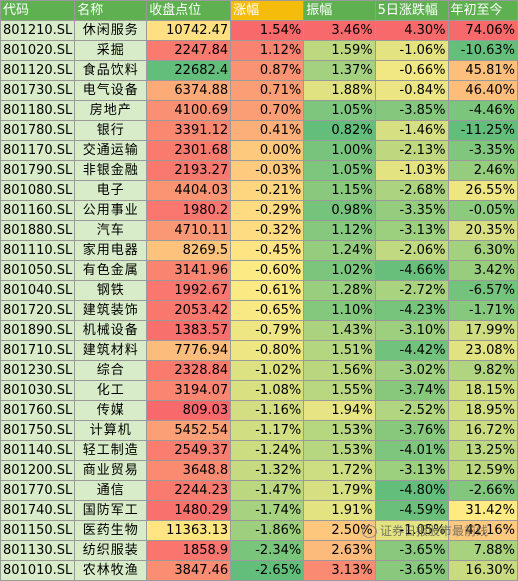 The width and height of the screenshot is (518, 581). I want to click on cell-name: 农林牧渔, so click(111, 570).